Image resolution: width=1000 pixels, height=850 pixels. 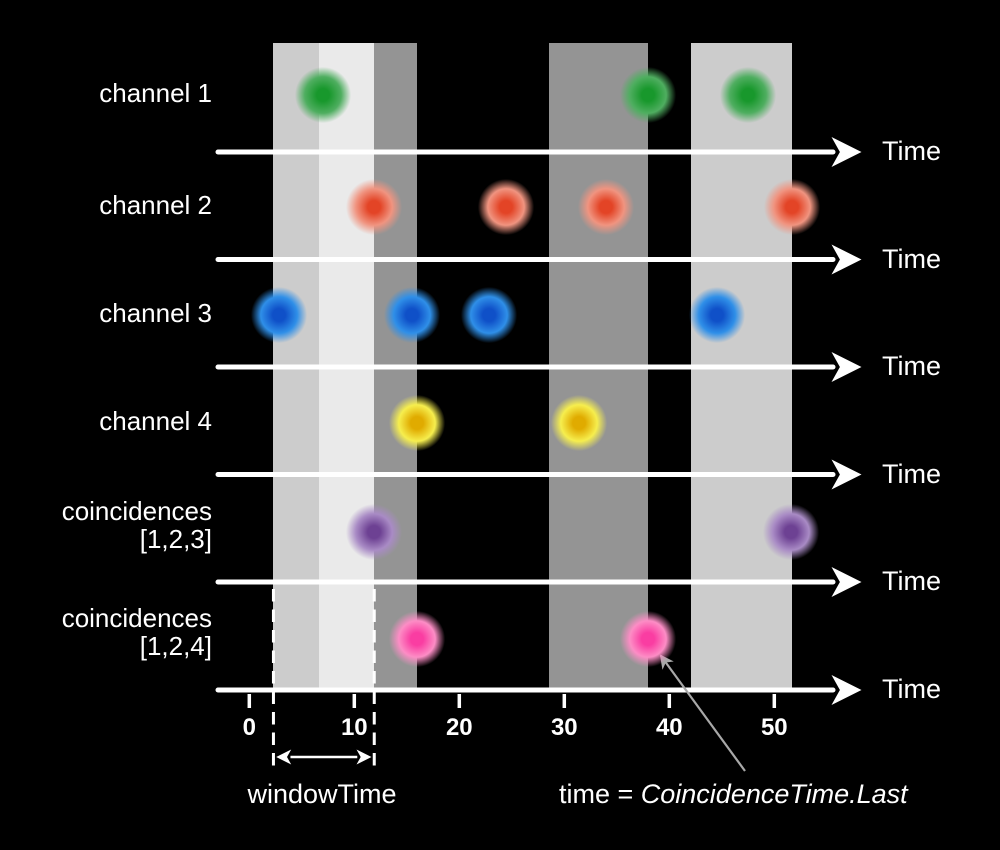 I want to click on annotation-prefix-text: time =, so click(x=600, y=794).